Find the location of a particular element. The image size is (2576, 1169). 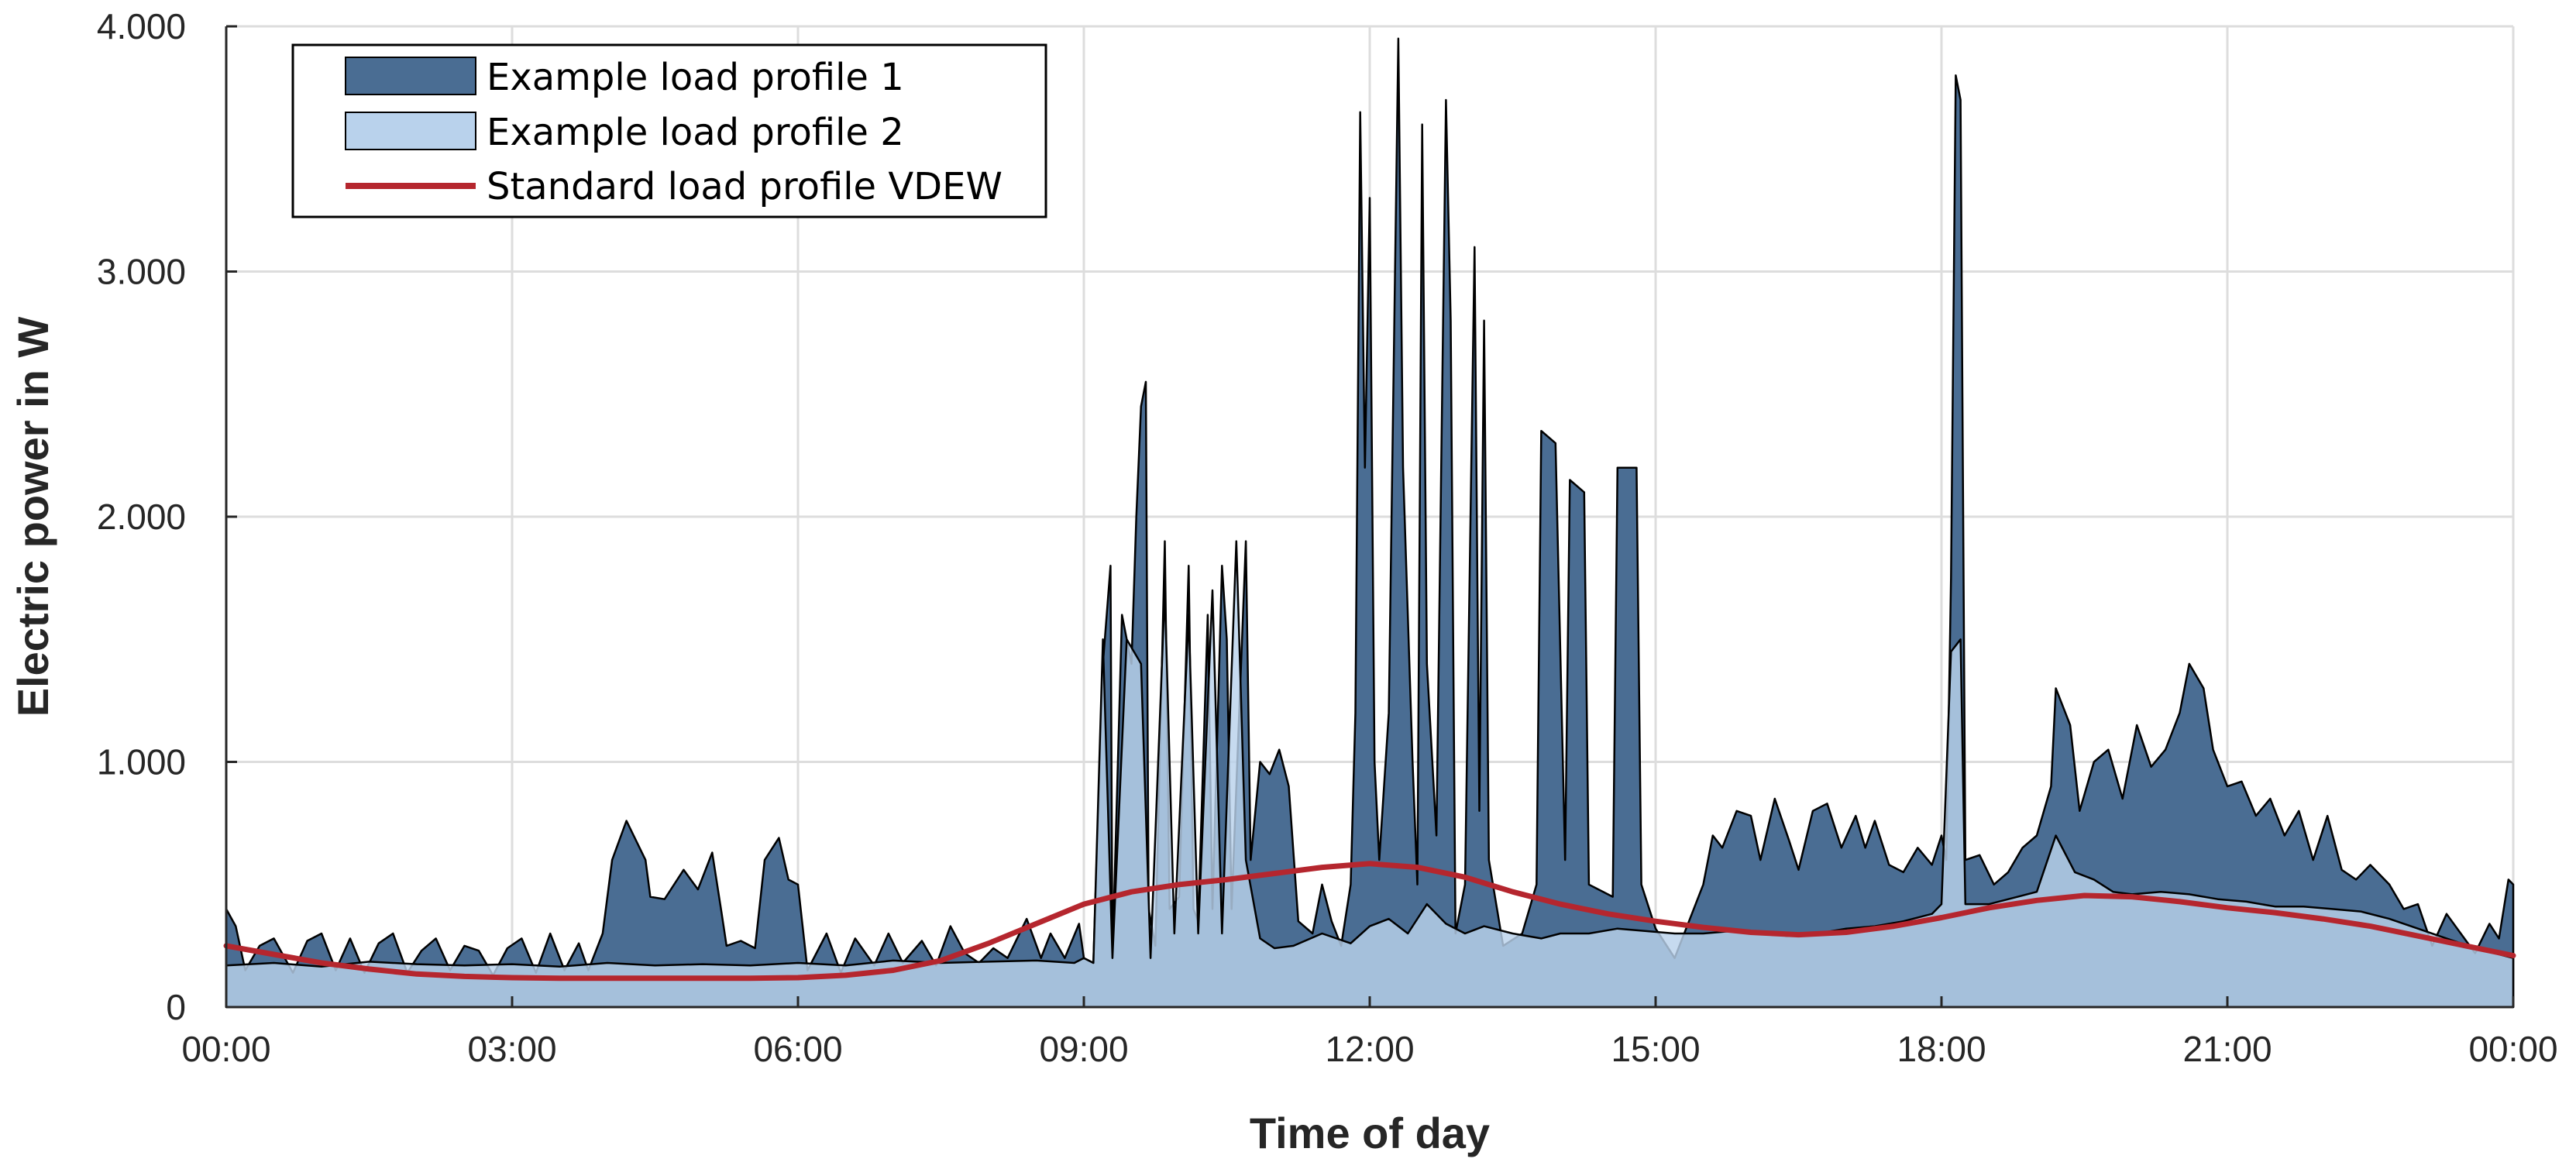

x-axis-title: Time of day is located at coordinates (1370, 1133).